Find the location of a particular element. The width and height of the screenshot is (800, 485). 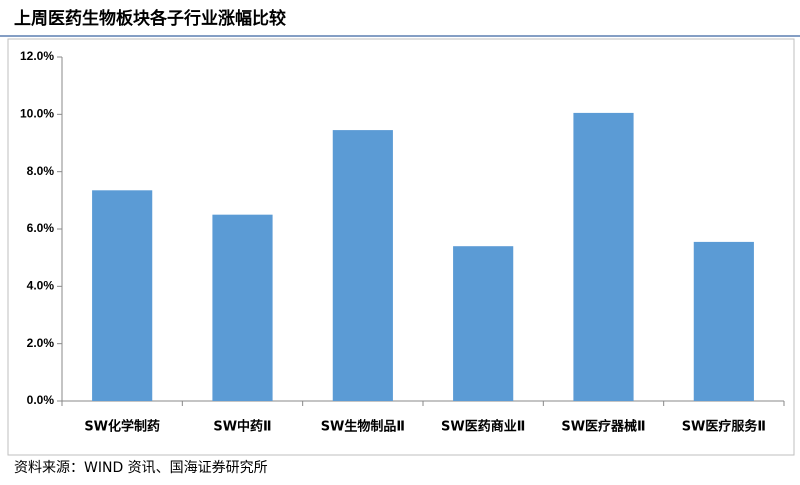

y-tick-label: 2.0% is located at coordinates (41, 343).